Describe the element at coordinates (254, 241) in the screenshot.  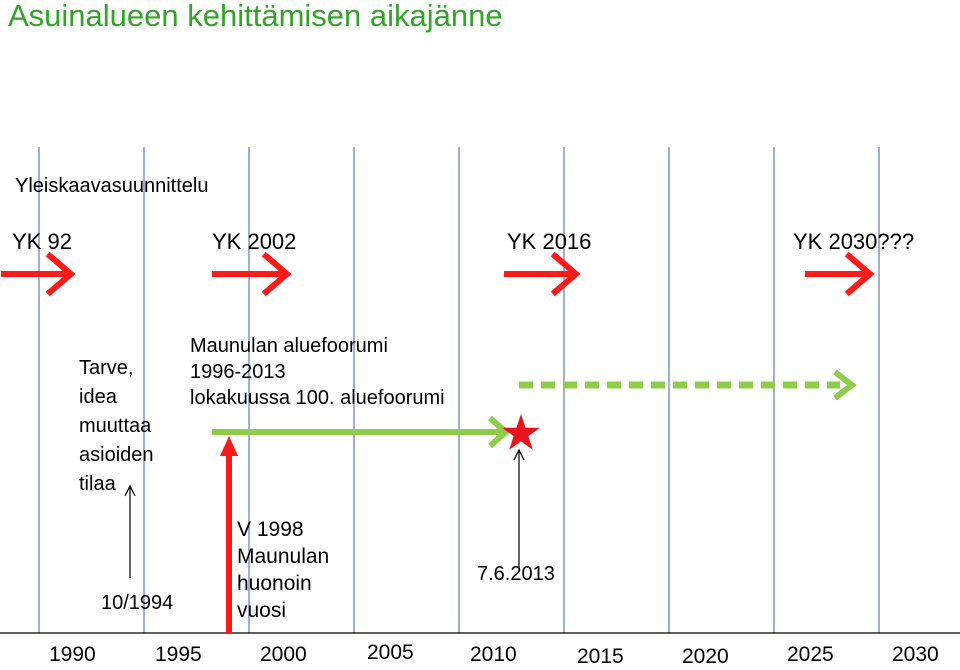
I see `milestone-label-yk2002: YK 2002` at that location.